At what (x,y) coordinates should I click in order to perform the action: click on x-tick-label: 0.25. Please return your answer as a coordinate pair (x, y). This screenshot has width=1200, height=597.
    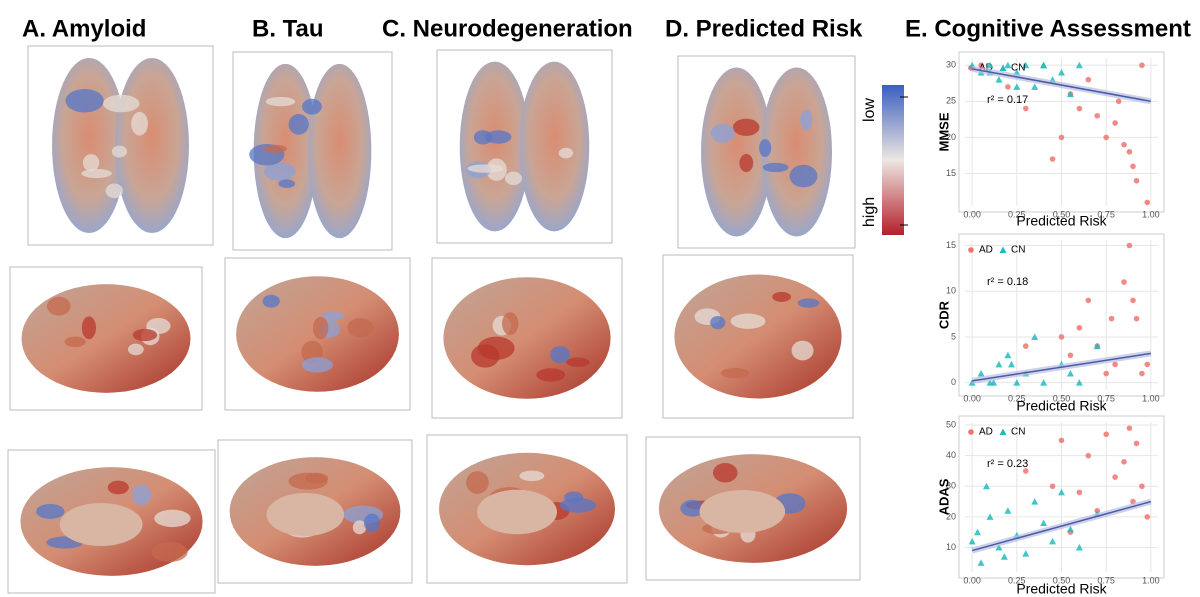
    Looking at the image, I should click on (1017, 214).